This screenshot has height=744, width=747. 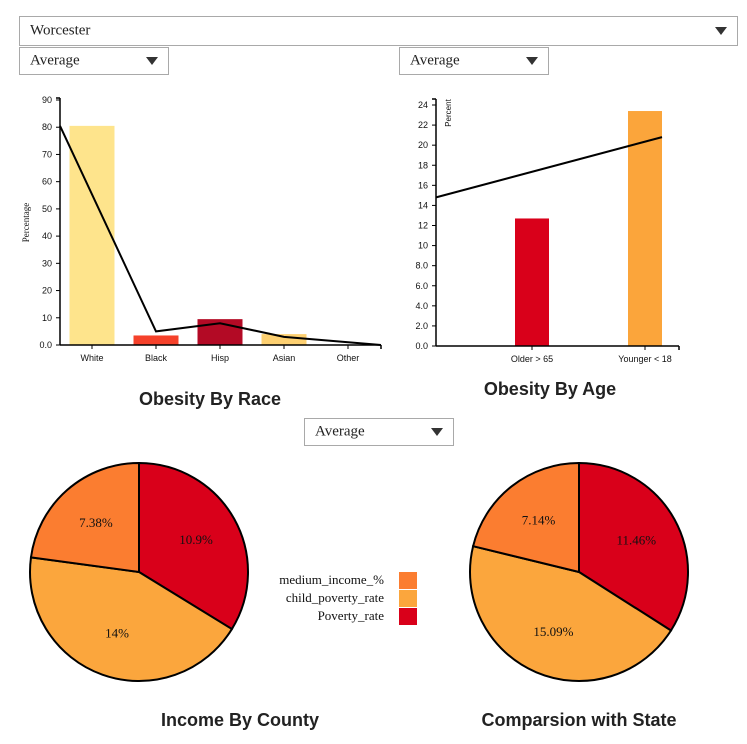 I want to click on income-slice-label: 10.9%, so click(x=196, y=539).